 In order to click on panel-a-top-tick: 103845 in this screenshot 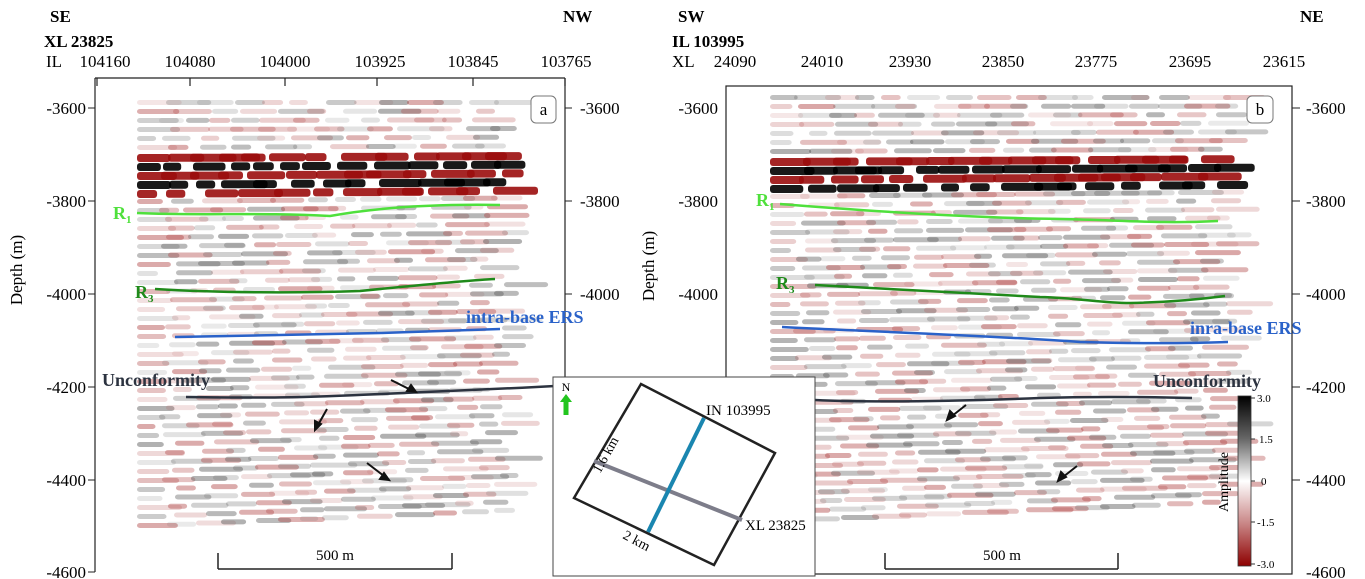, I will do `click(473, 61)`.